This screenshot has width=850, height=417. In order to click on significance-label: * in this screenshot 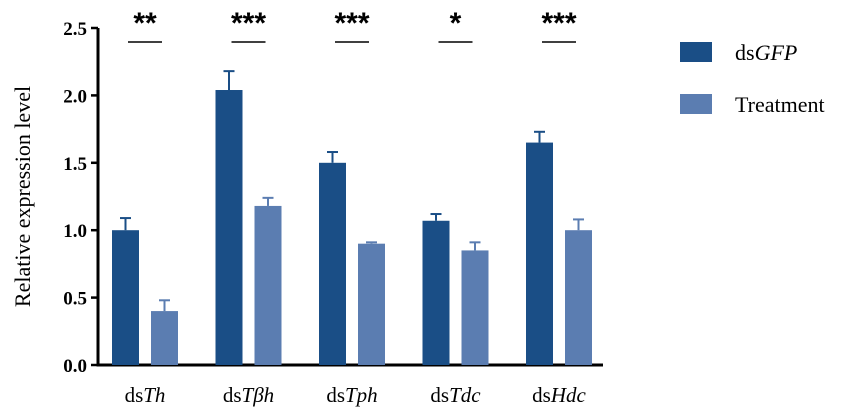, I will do `click(456, 23)`.